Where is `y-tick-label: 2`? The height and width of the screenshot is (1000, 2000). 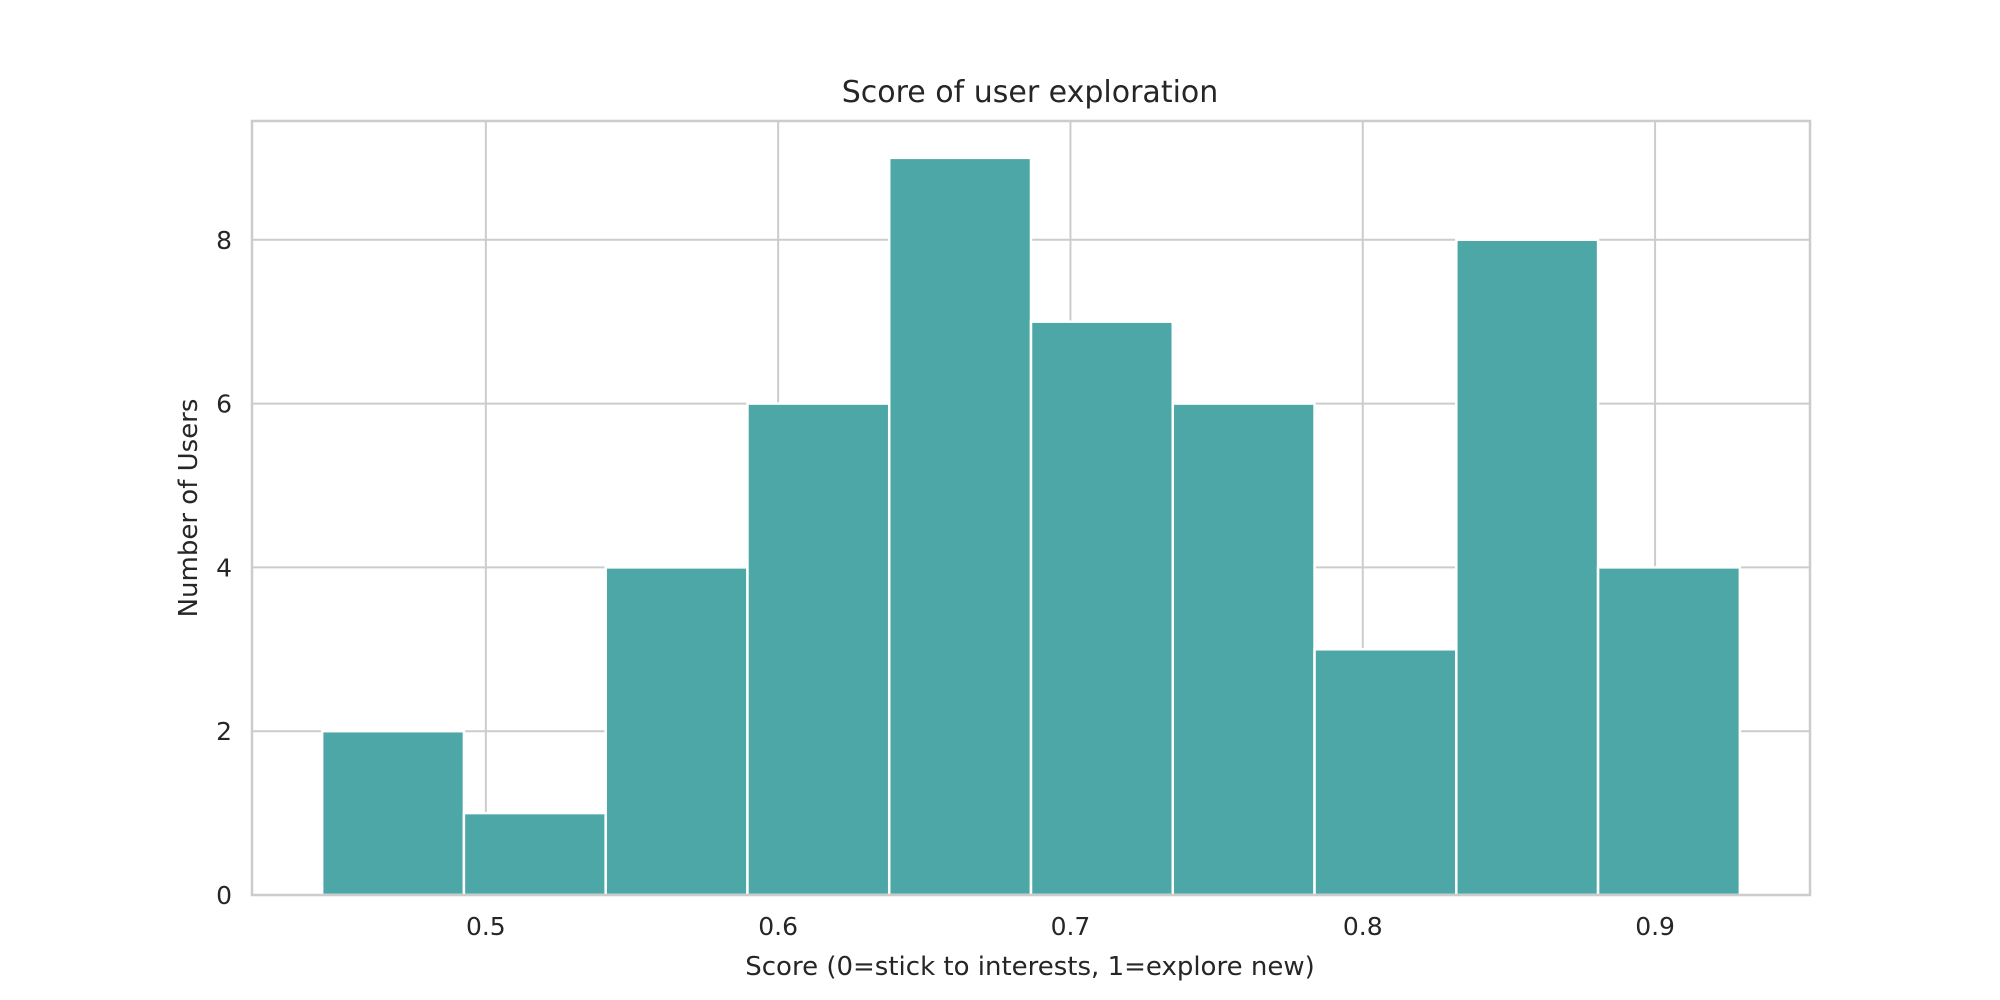
y-tick-label: 2 is located at coordinates (224, 731).